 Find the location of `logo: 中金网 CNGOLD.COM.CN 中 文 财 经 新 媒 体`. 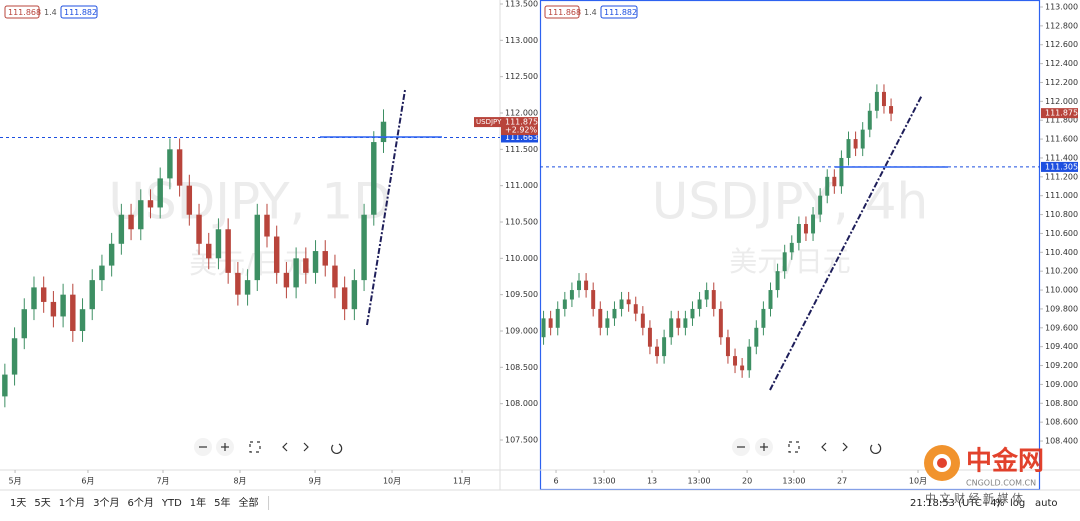

logo: 中金网 CNGOLD.COM.CN 中 文 财 经 新 媒 体 is located at coordinates (984, 475).